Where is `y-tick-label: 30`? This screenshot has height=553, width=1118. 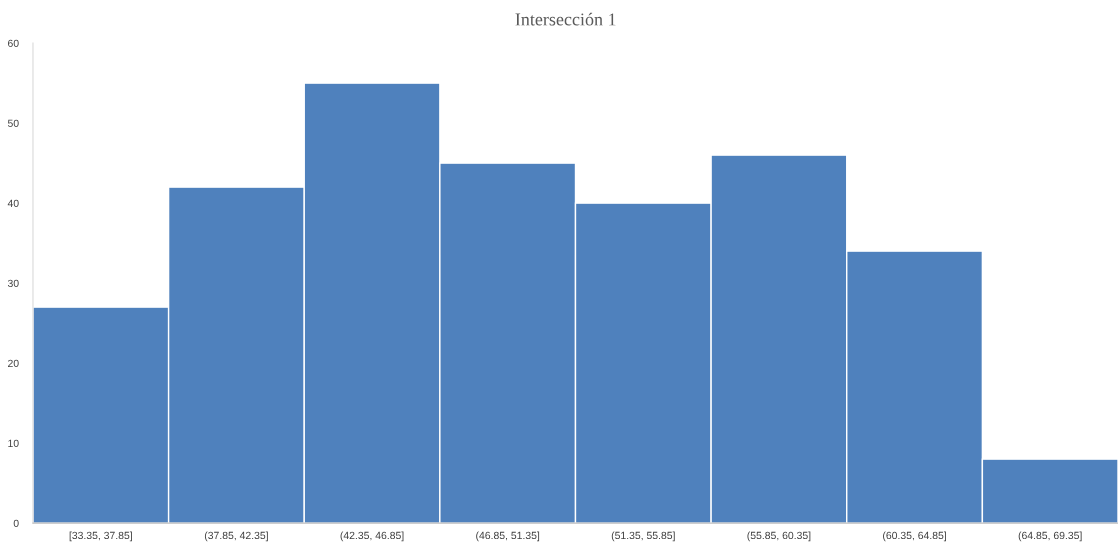 y-tick-label: 30 is located at coordinates (13, 283).